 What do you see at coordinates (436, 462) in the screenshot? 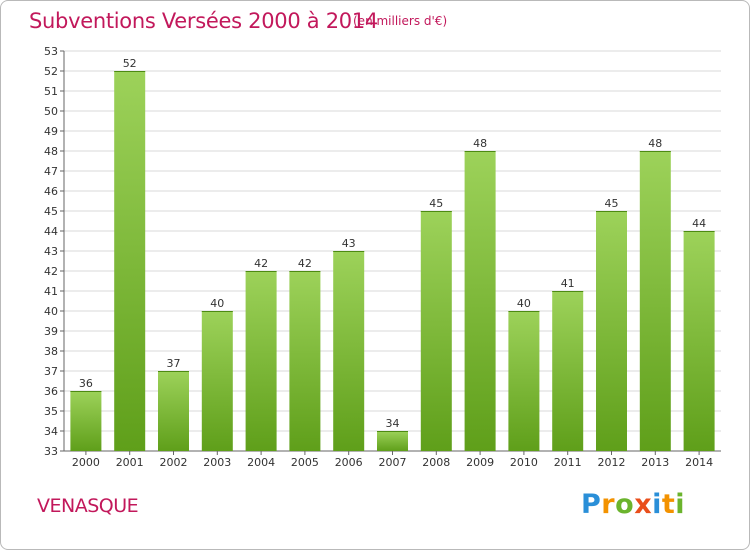
I see `x-tick-label: 2008` at bounding box center [436, 462].